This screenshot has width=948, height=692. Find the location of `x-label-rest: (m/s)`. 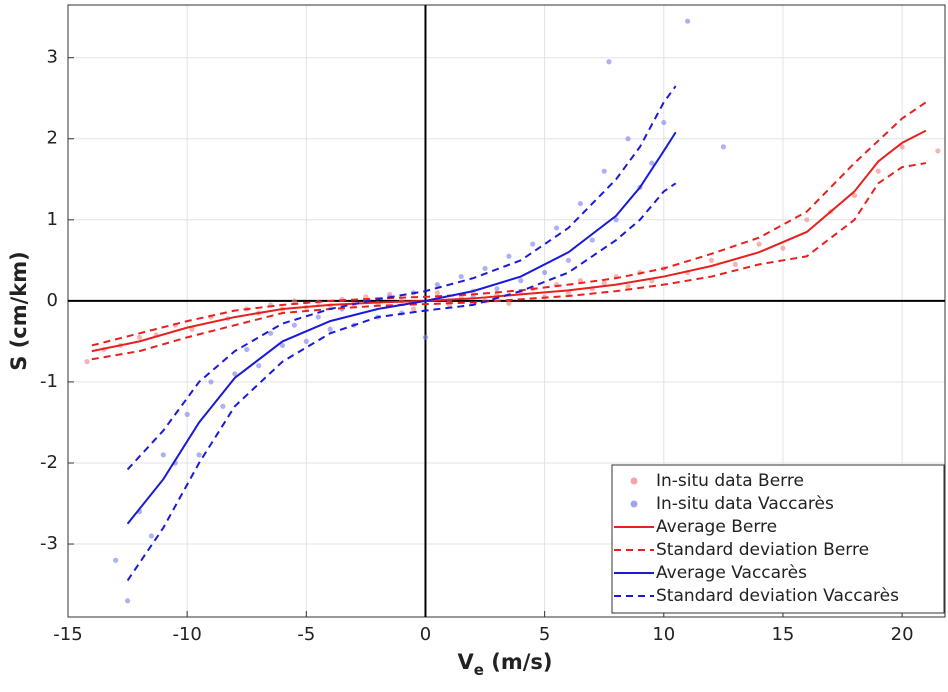

x-label-rest: (m/s) is located at coordinates (518, 662).